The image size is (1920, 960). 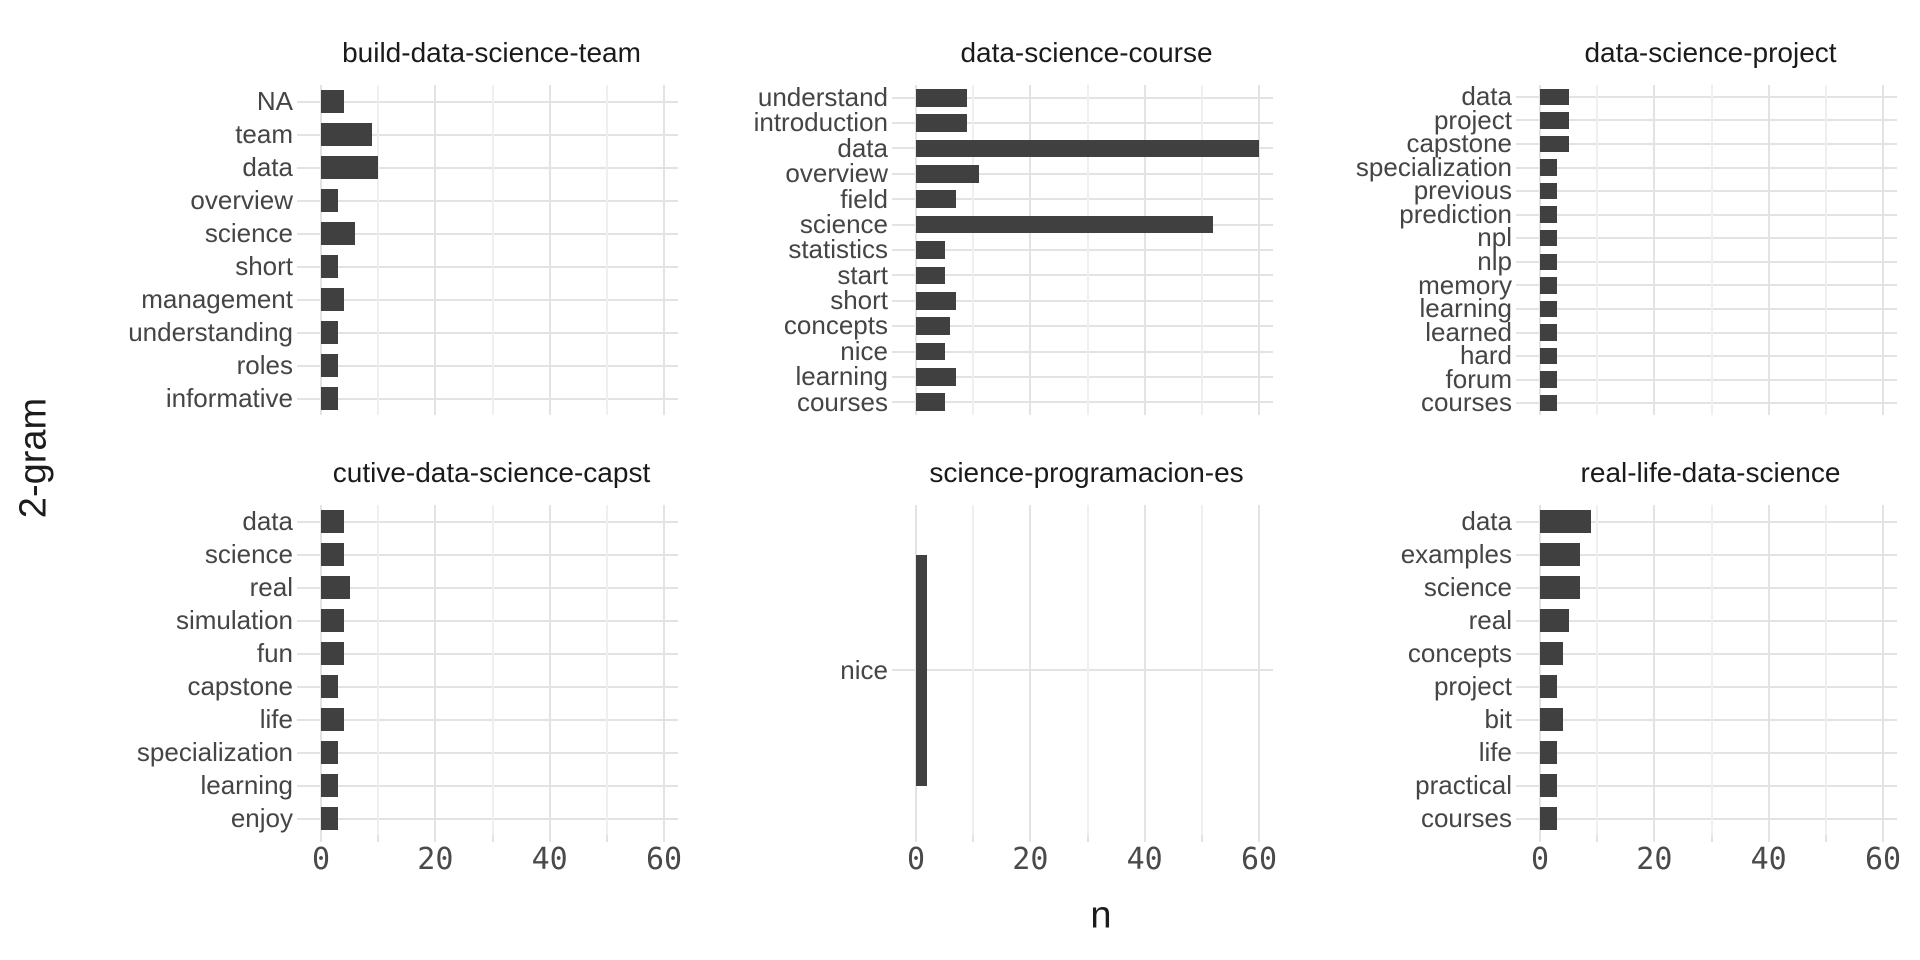 What do you see at coordinates (1485, 355) in the screenshot?
I see `category-label: hard` at bounding box center [1485, 355].